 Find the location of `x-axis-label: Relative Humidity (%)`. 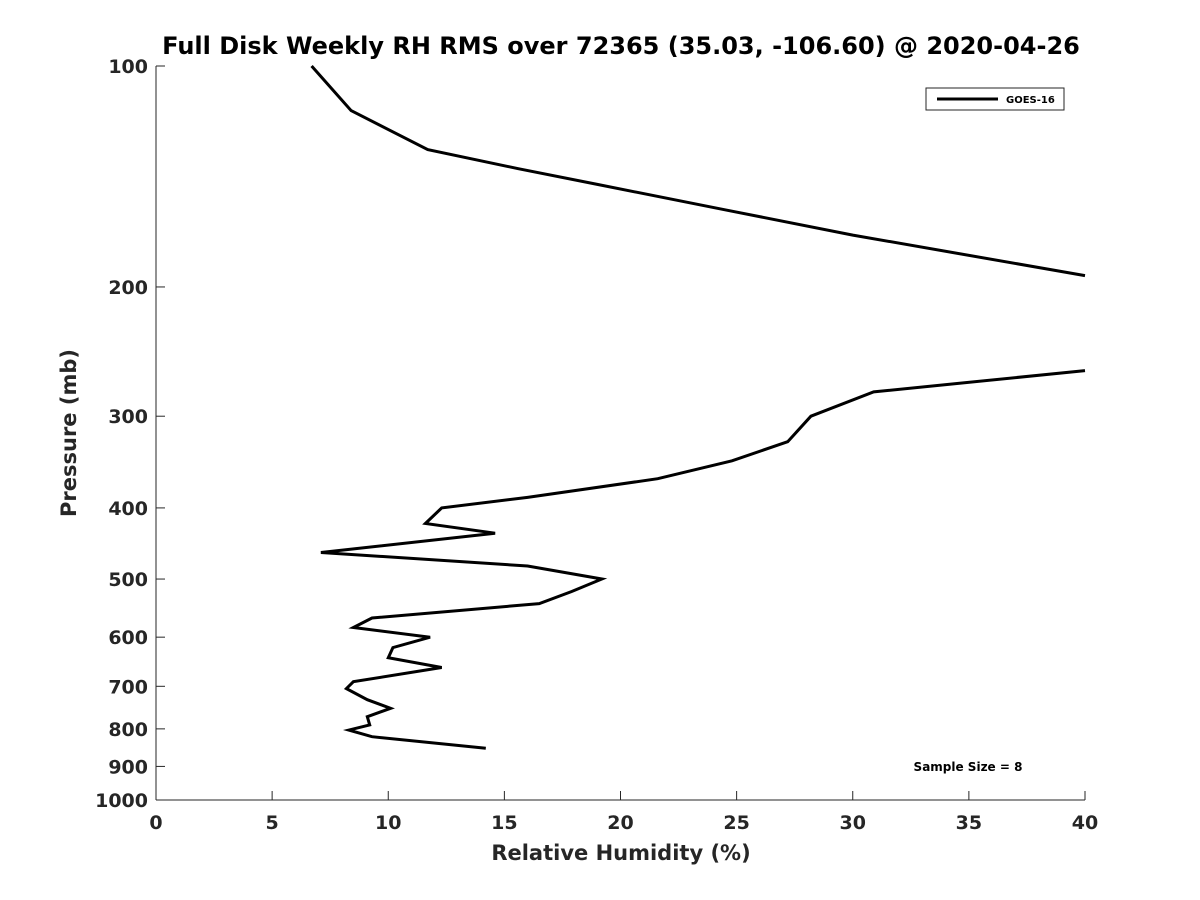

x-axis-label: Relative Humidity (%) is located at coordinates (620, 853).